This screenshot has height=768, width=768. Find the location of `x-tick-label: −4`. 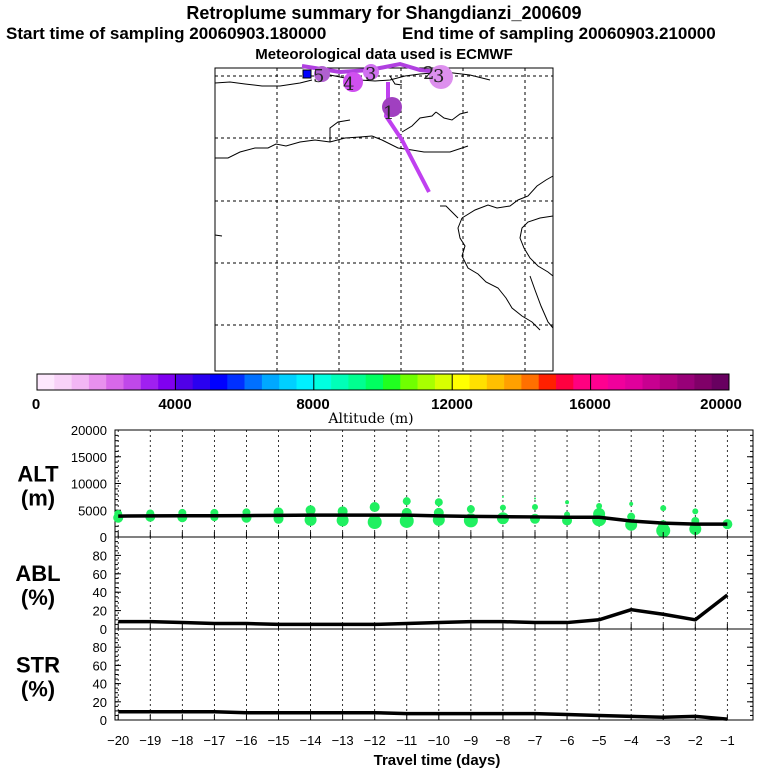

x-tick-label: −4 is located at coordinates (631, 740).